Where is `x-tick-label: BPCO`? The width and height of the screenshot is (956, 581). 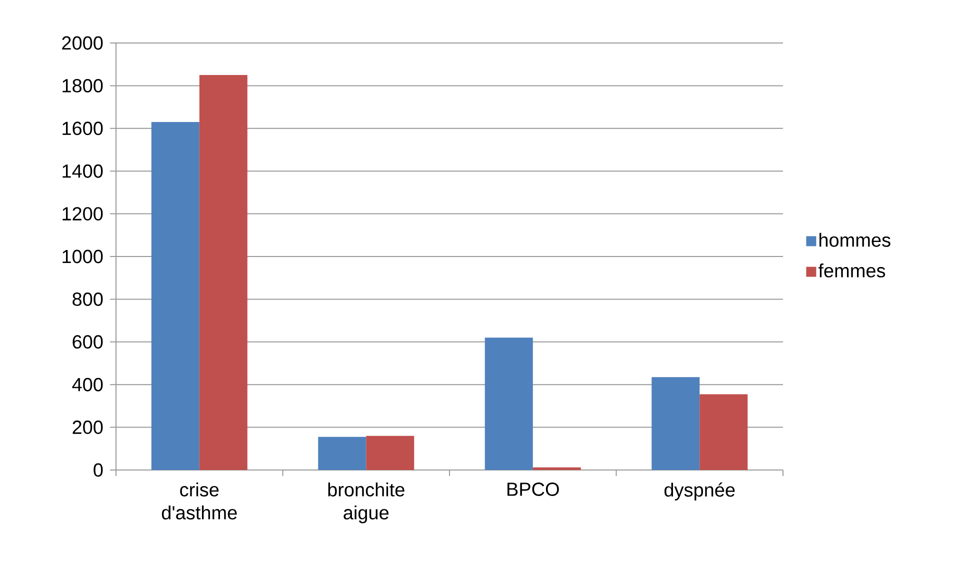
x-tick-label: BPCO is located at coordinates (533, 489).